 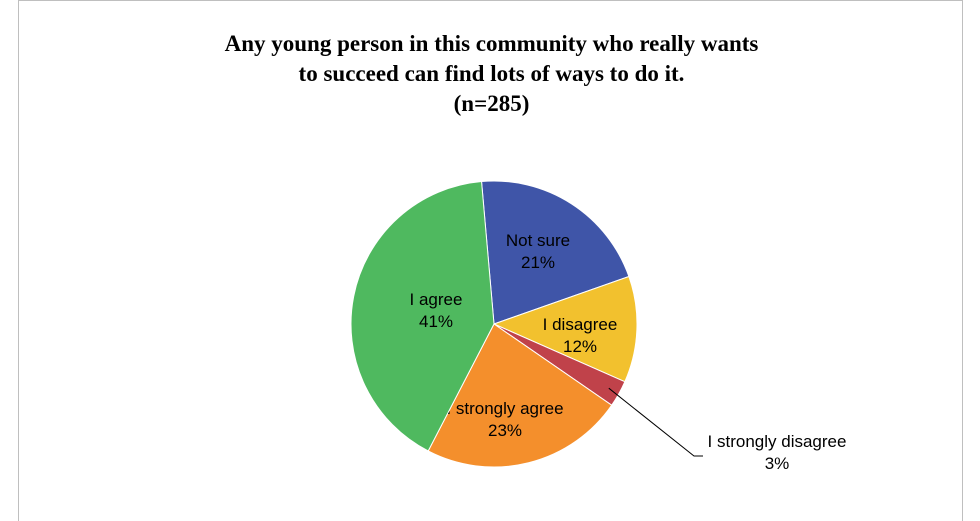 What do you see at coordinates (505, 430) in the screenshot?
I see `slice-value-i-strongly-agree: 23%` at bounding box center [505, 430].